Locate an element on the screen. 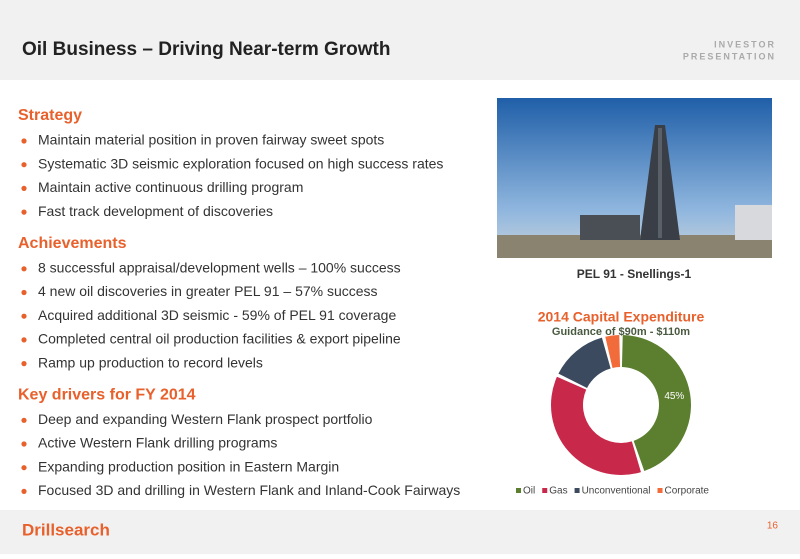  data-label: 45% is located at coordinates (674, 396).